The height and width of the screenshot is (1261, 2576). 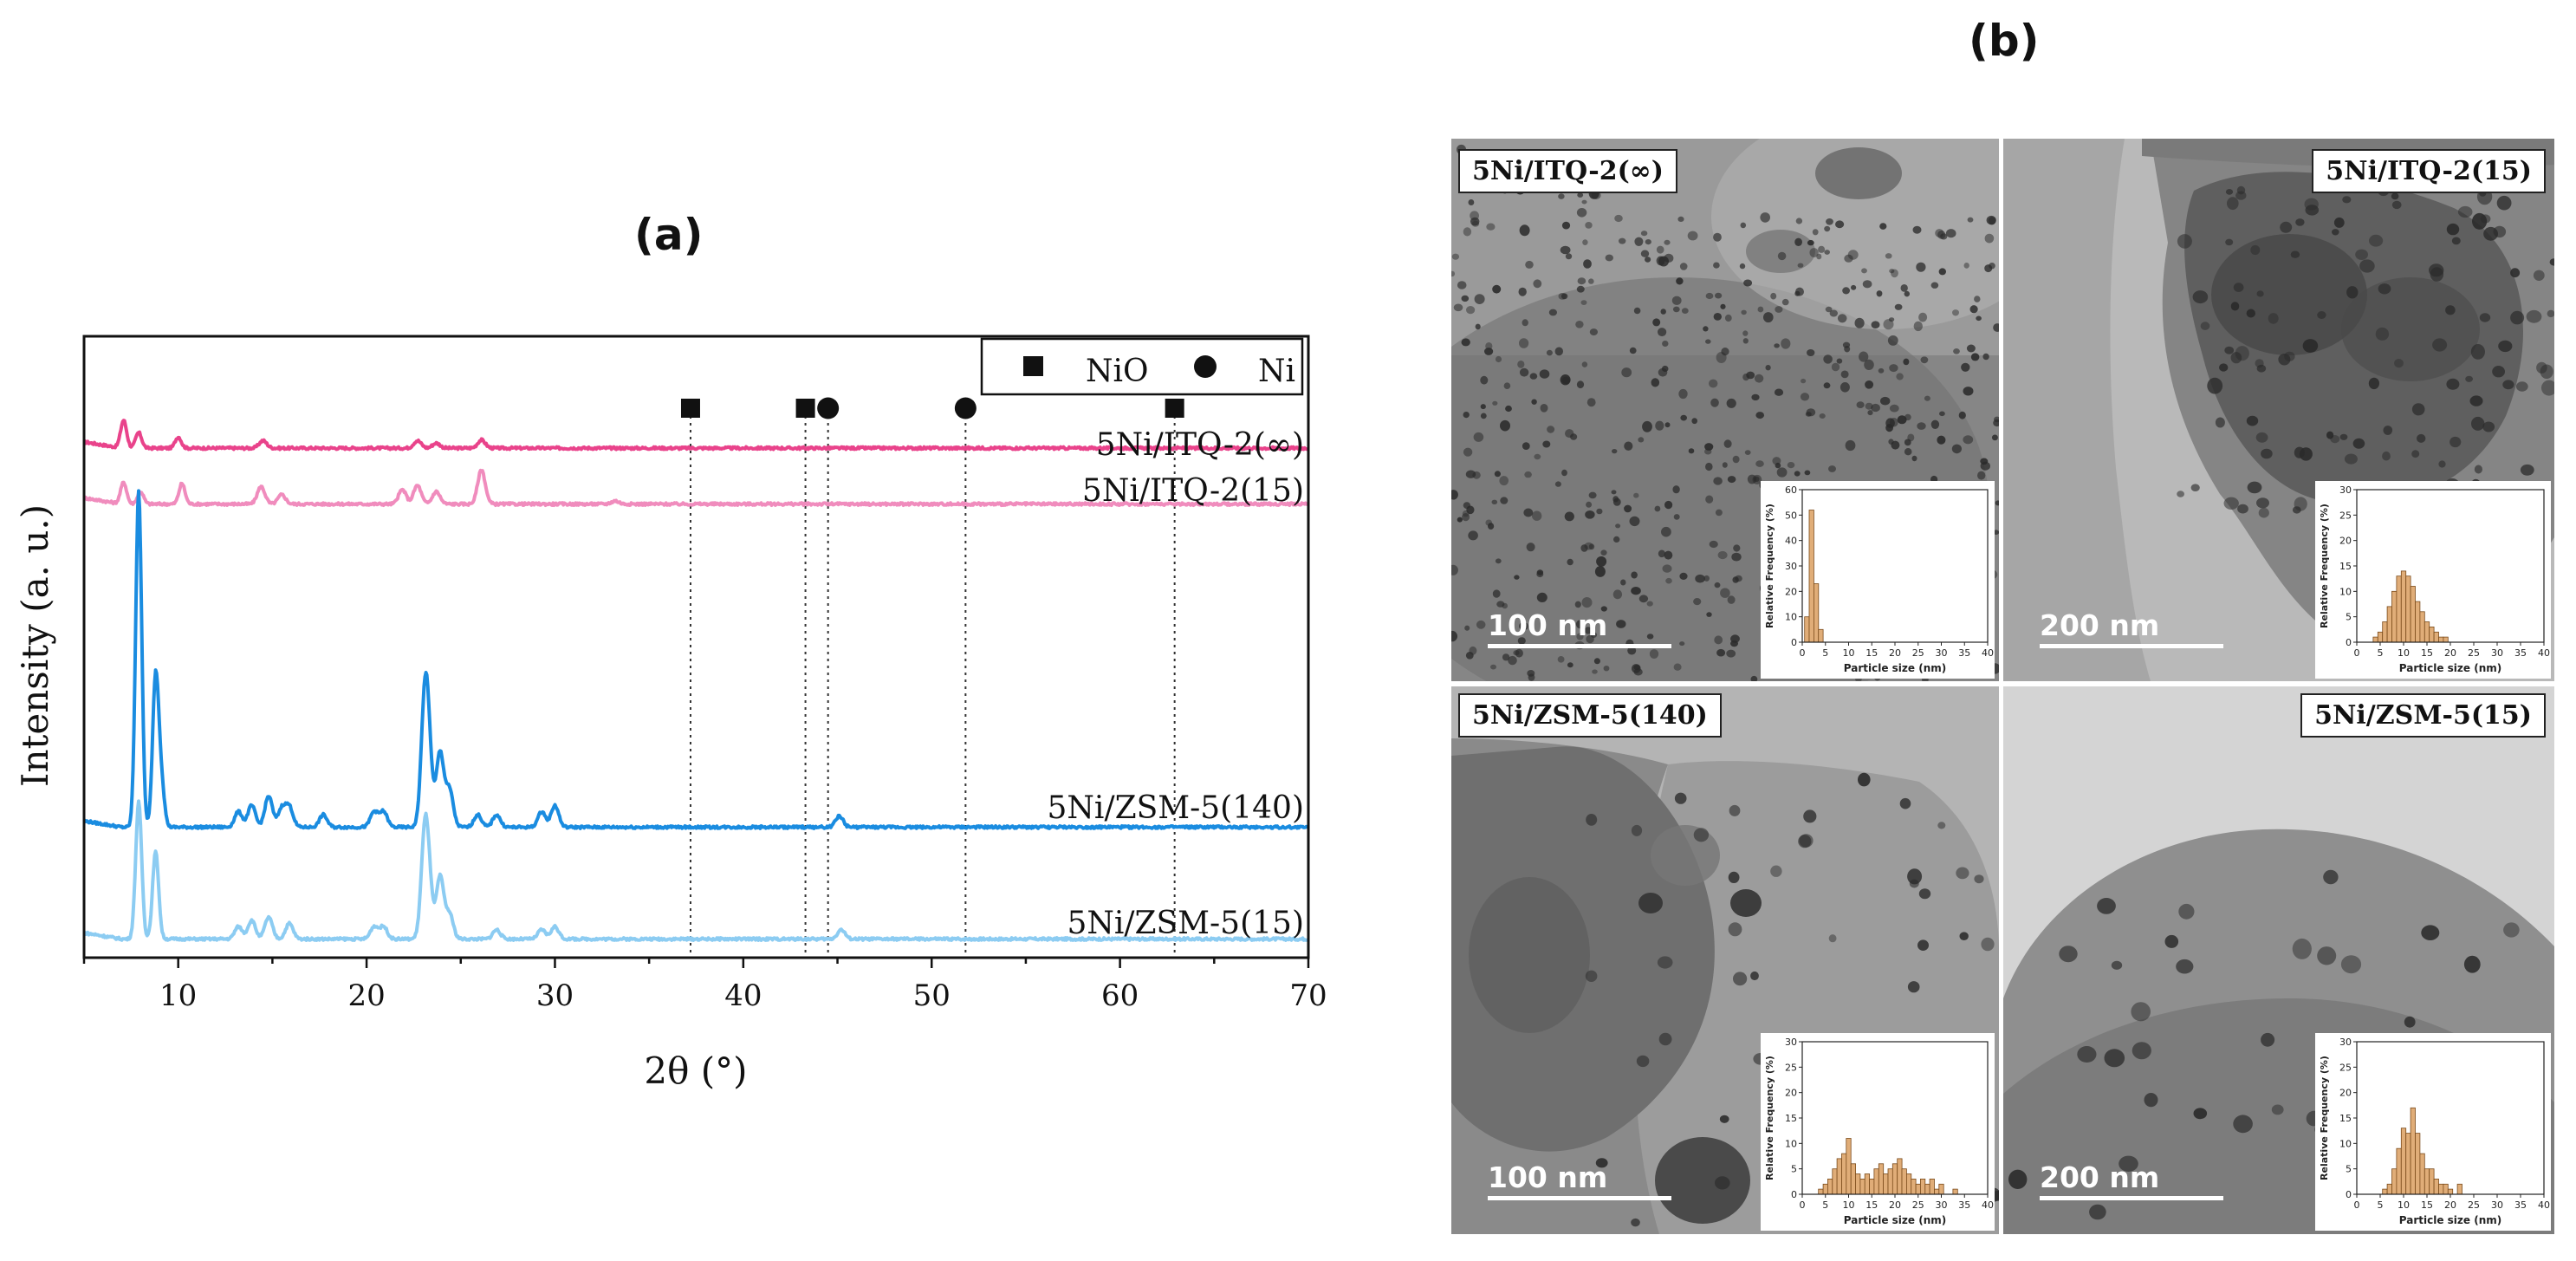 I want to click on histogram-y-tick-label: 60, so click(x=1791, y=490).